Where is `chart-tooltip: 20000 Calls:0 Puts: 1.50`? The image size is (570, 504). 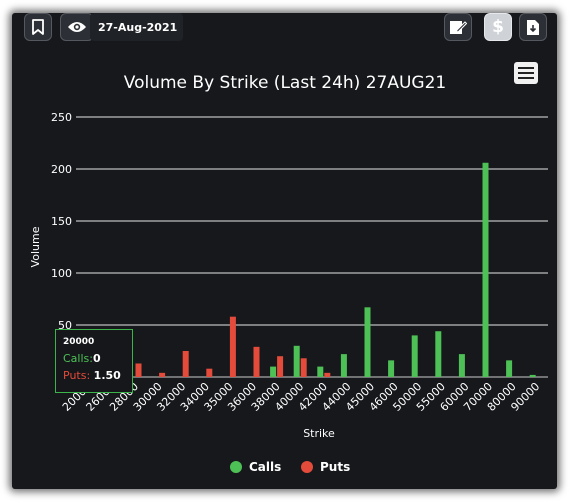 chart-tooltip: 20000 Calls:0 Puts: 1.50 is located at coordinates (94, 361).